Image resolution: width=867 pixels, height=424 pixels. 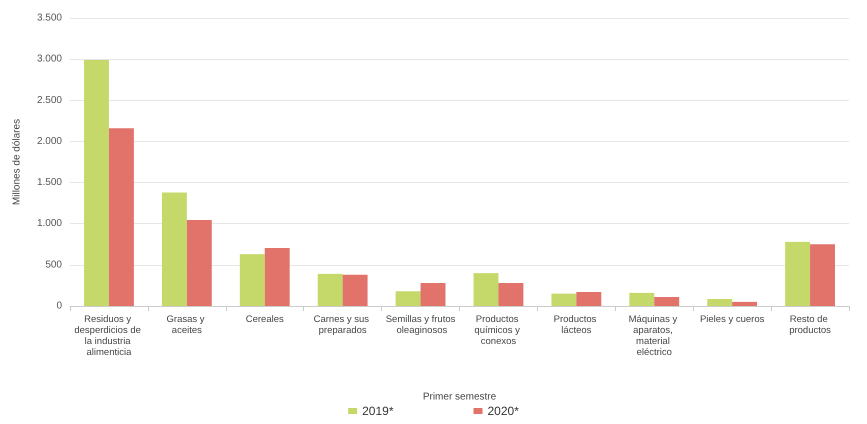 I want to click on x-tick-label: Carnes y sus preparados, so click(x=343, y=325).